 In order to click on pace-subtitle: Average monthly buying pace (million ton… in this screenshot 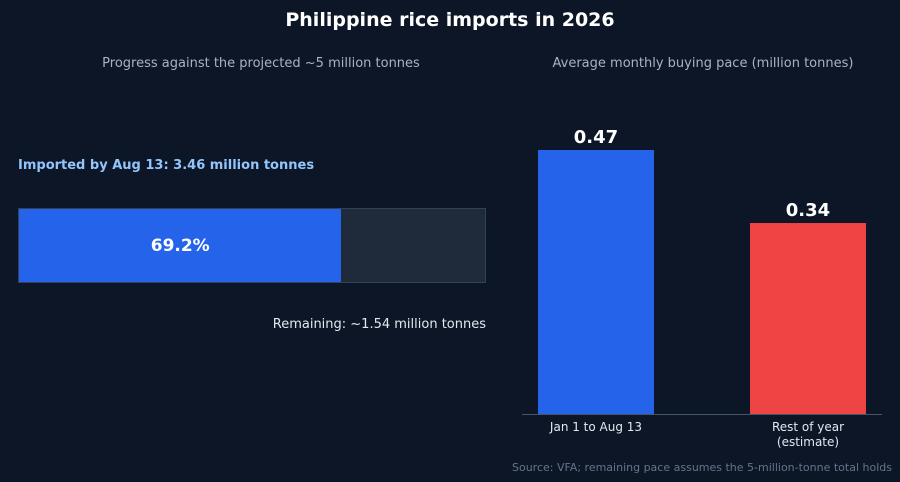, I will do `click(703, 63)`.